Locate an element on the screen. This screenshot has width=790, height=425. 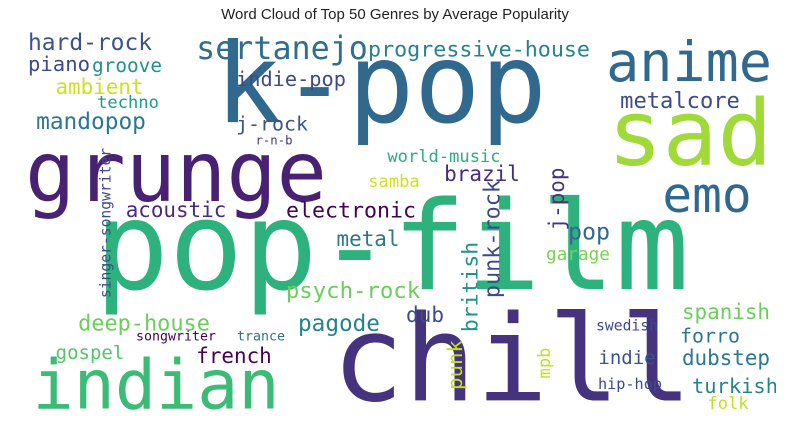
word-dub: dub is located at coordinates (425, 315).